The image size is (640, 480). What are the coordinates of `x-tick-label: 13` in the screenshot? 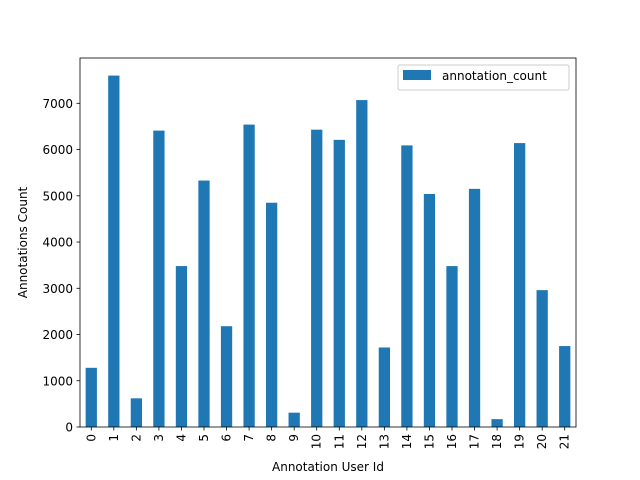 It's located at (384, 441).